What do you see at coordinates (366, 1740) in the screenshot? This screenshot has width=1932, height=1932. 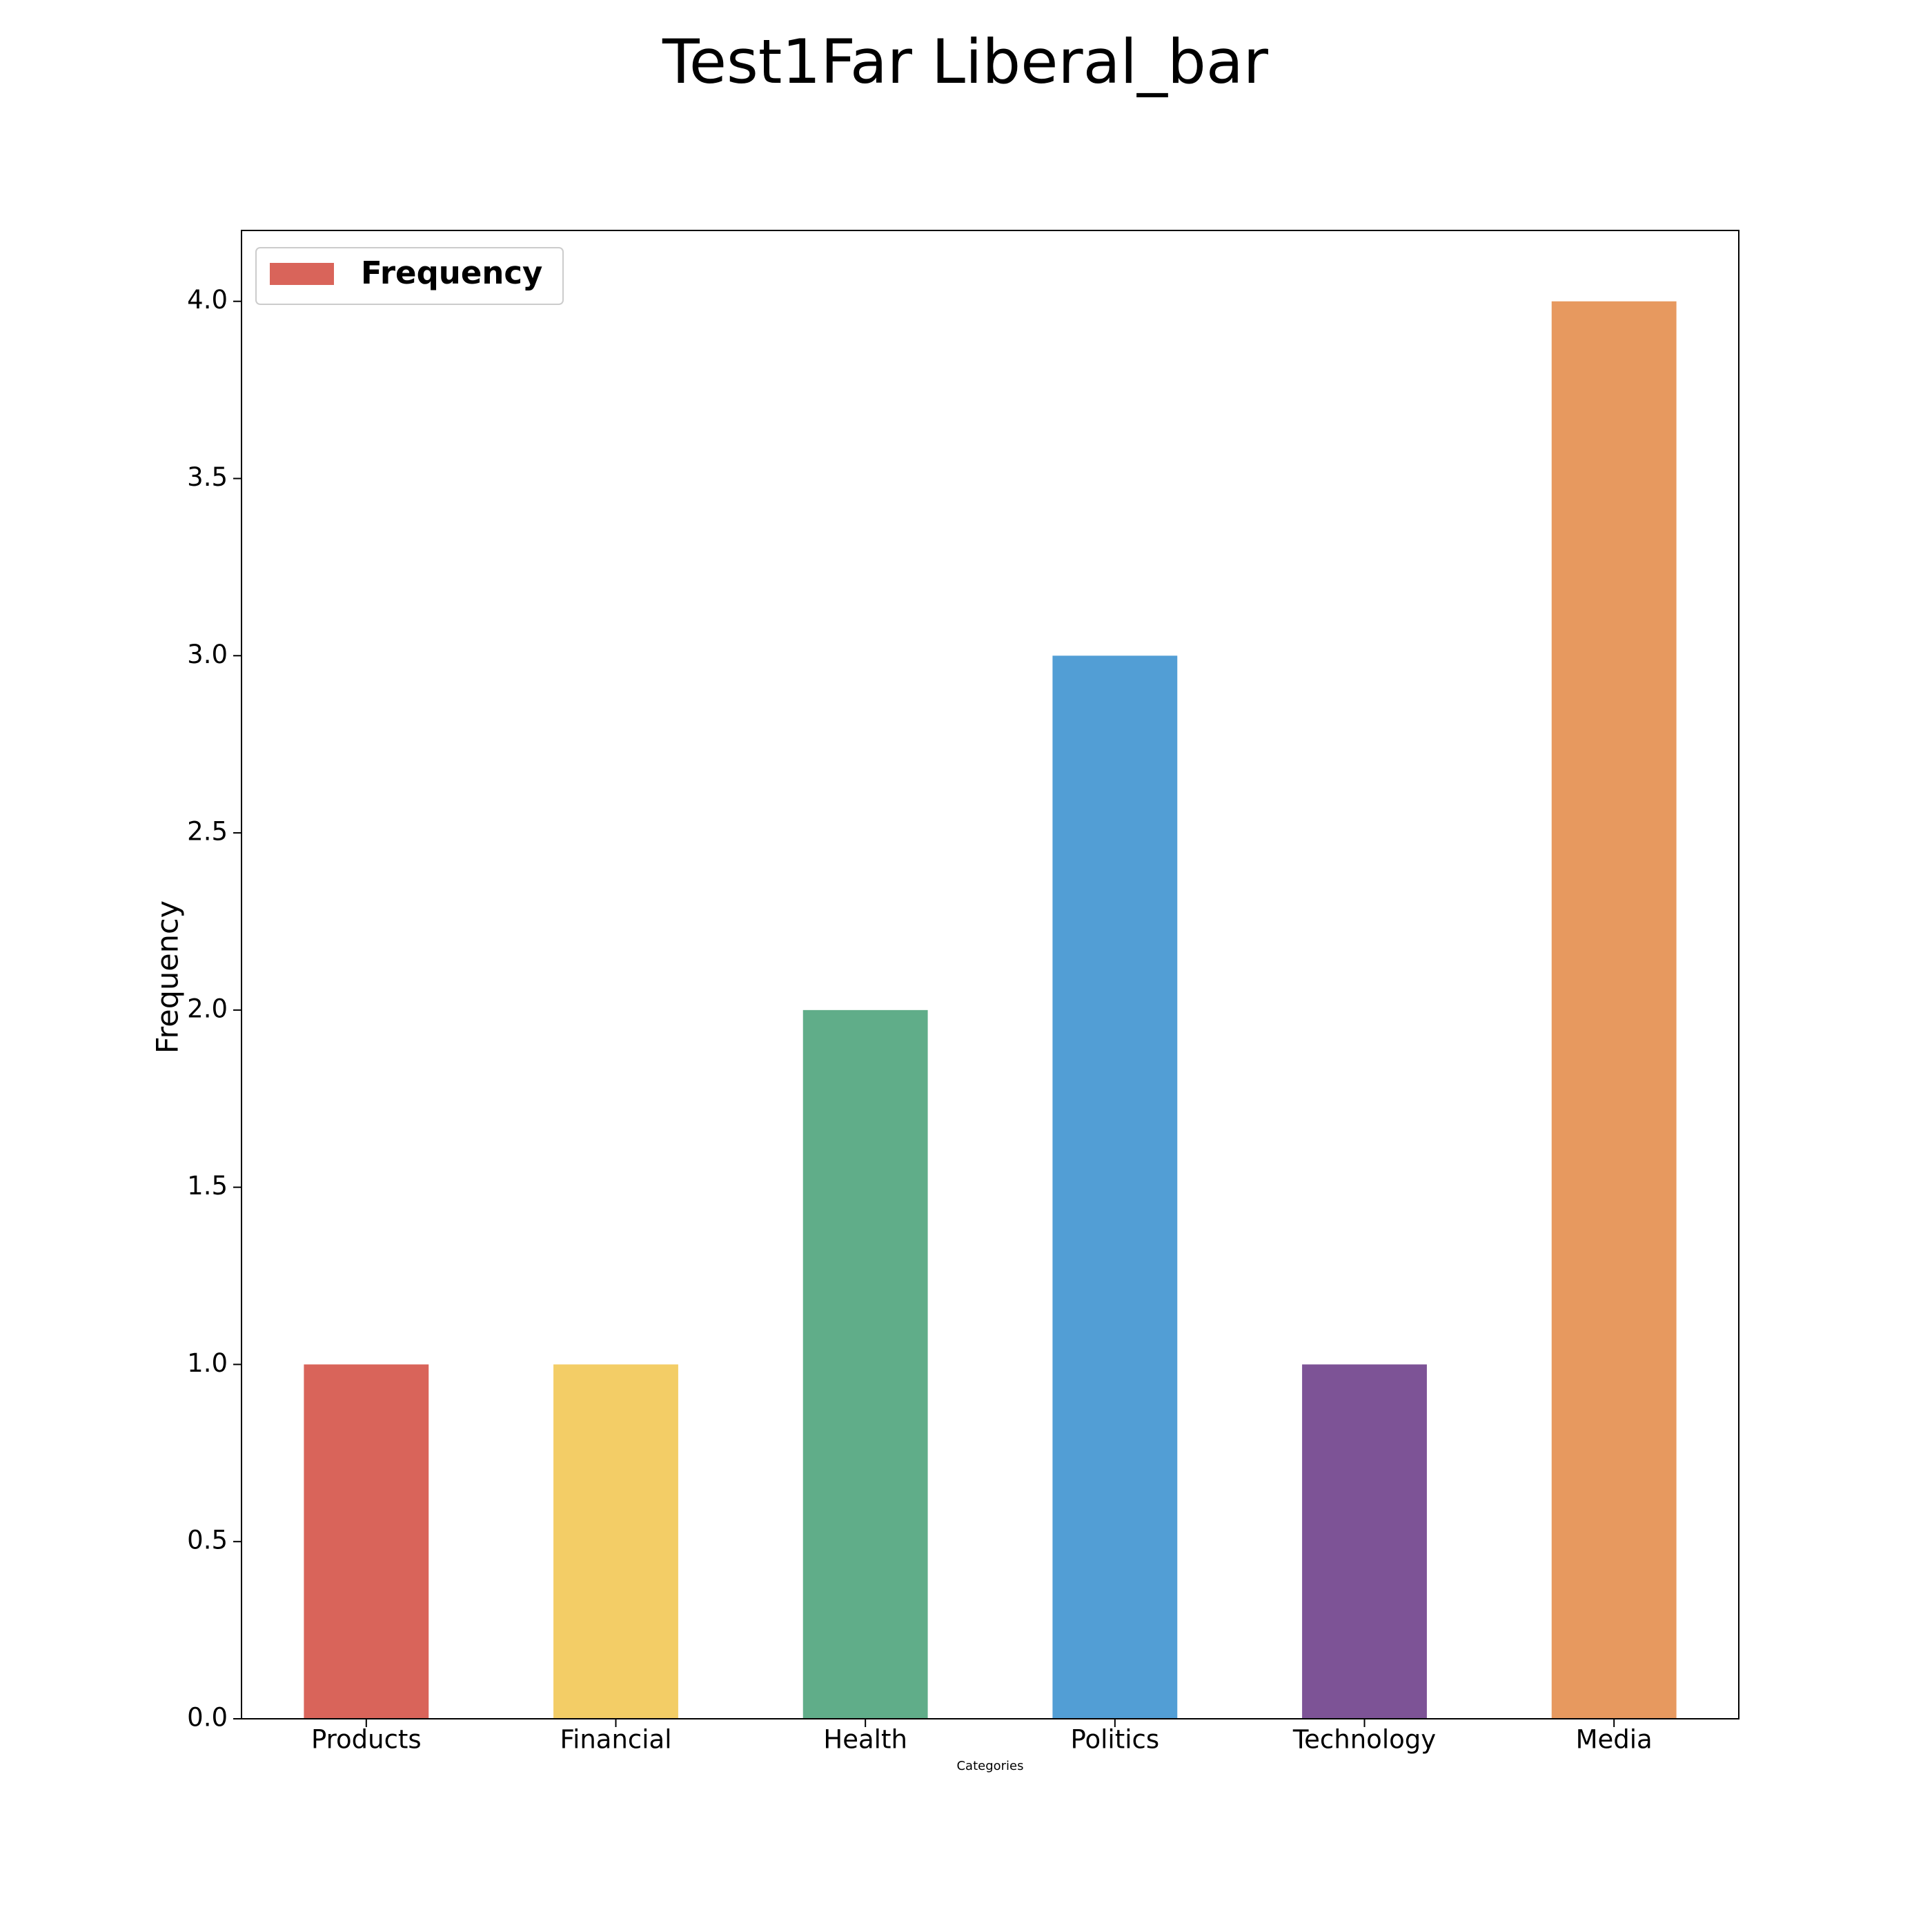 I see `x-tick-label: Products` at bounding box center [366, 1740].